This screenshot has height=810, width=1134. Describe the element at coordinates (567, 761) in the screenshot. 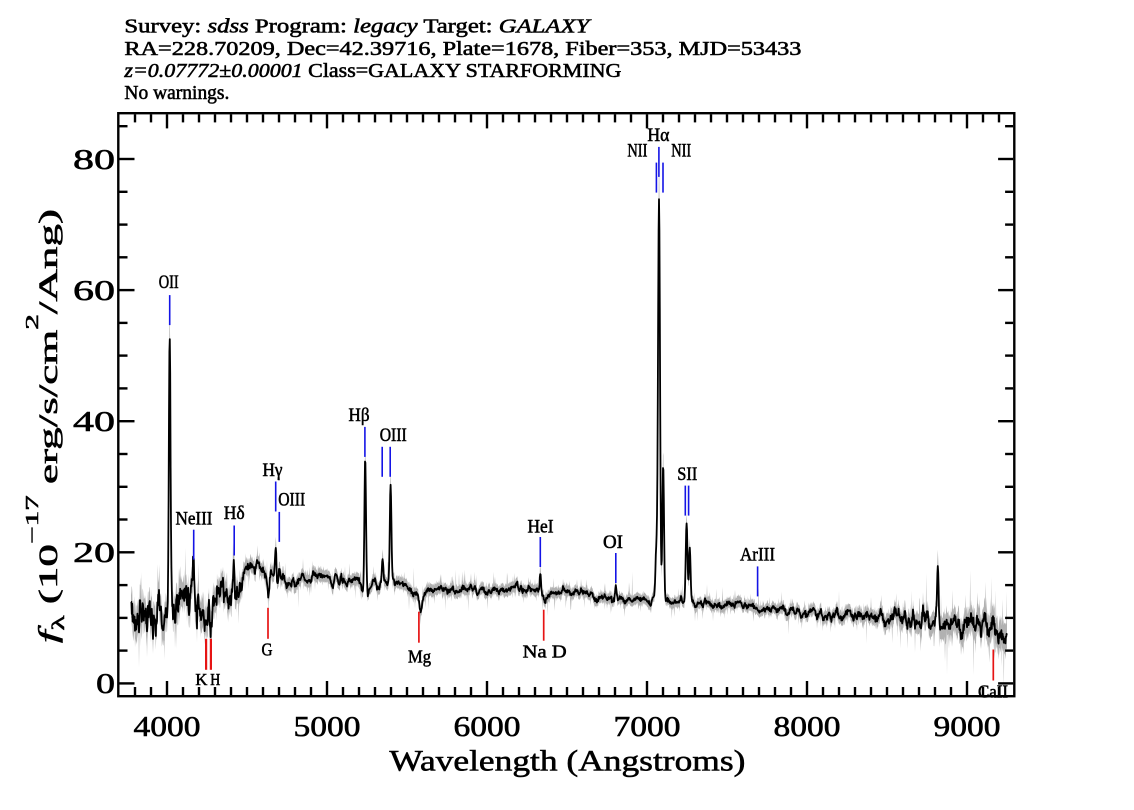

I see `svg-text: Wavelength (Angstroms)` at that location.